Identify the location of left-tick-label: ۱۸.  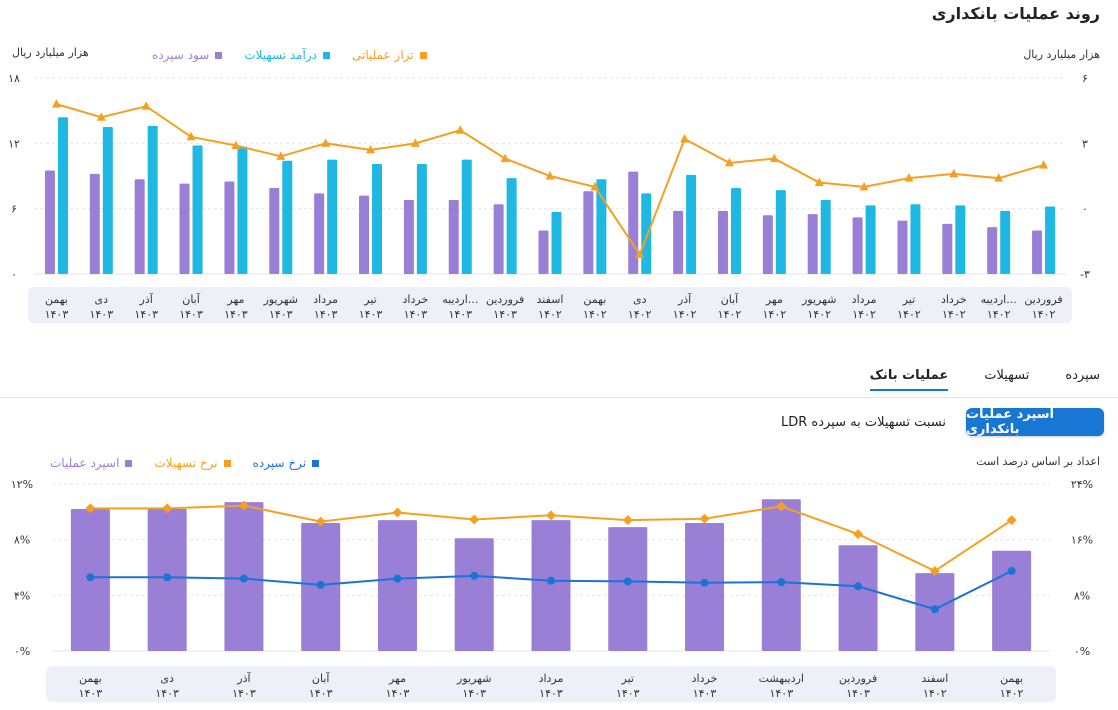
(14, 78).